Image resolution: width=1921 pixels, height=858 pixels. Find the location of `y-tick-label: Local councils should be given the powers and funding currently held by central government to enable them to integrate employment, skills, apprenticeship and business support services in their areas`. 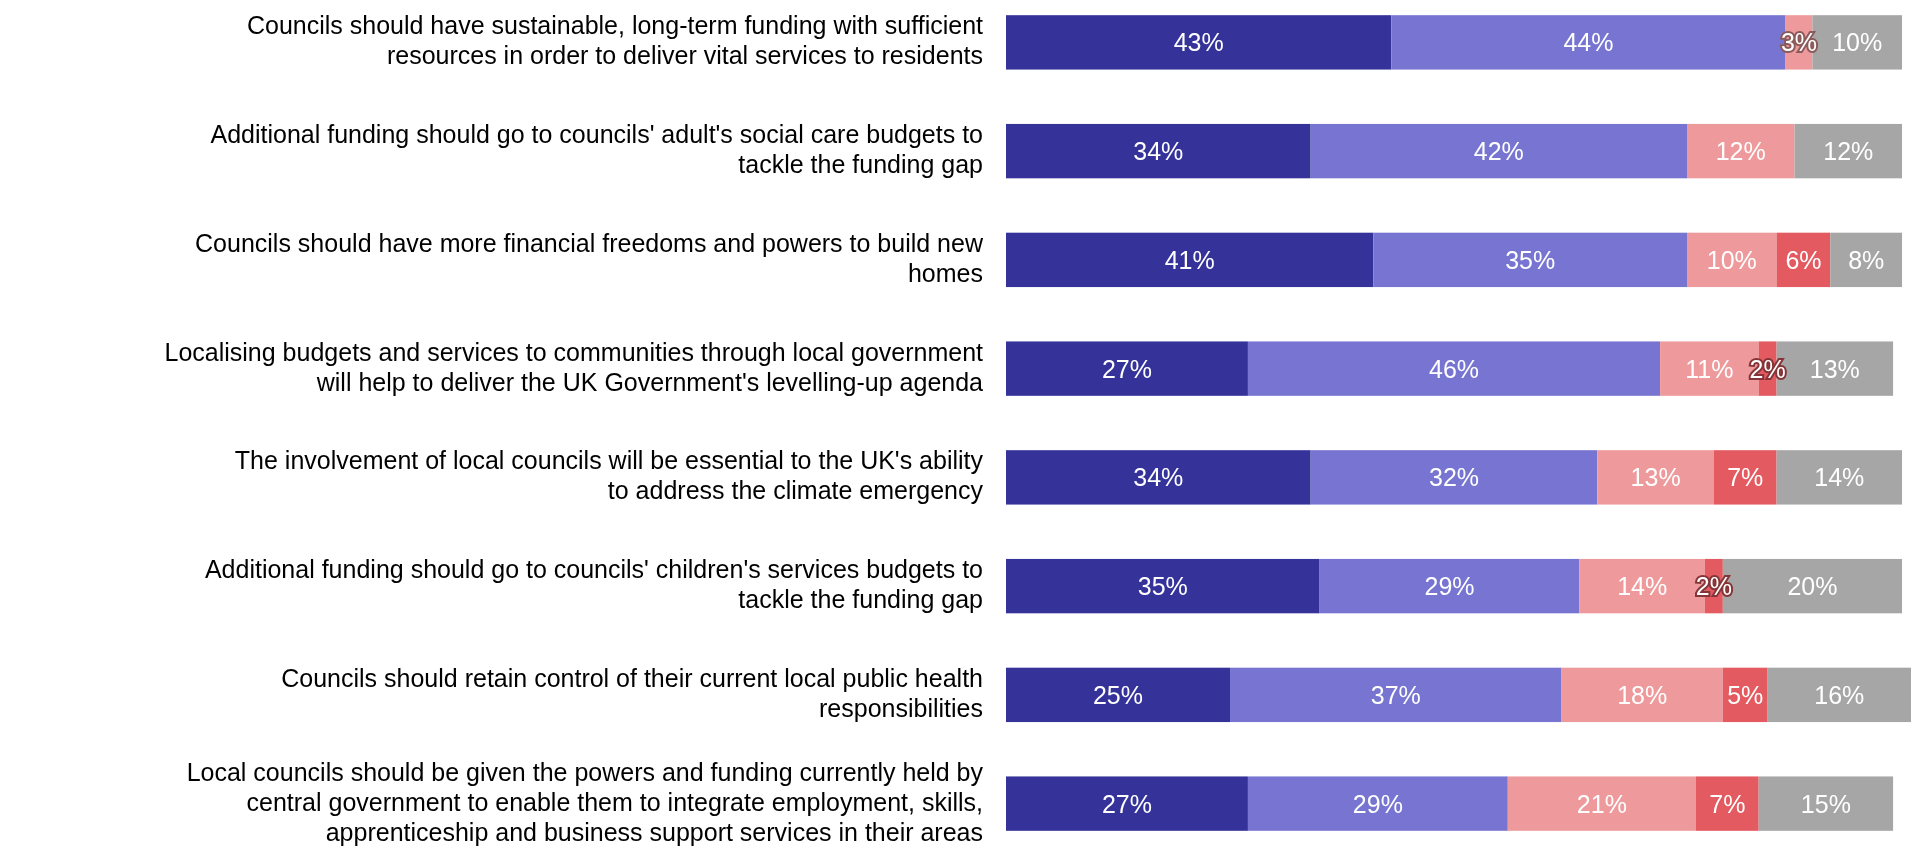

y-tick-label: Local councils should be given the powers and funding currently held by central government to enable them to integrate employment, skills, apprenticeship and business support services in their areas is located at coordinates (585, 801).